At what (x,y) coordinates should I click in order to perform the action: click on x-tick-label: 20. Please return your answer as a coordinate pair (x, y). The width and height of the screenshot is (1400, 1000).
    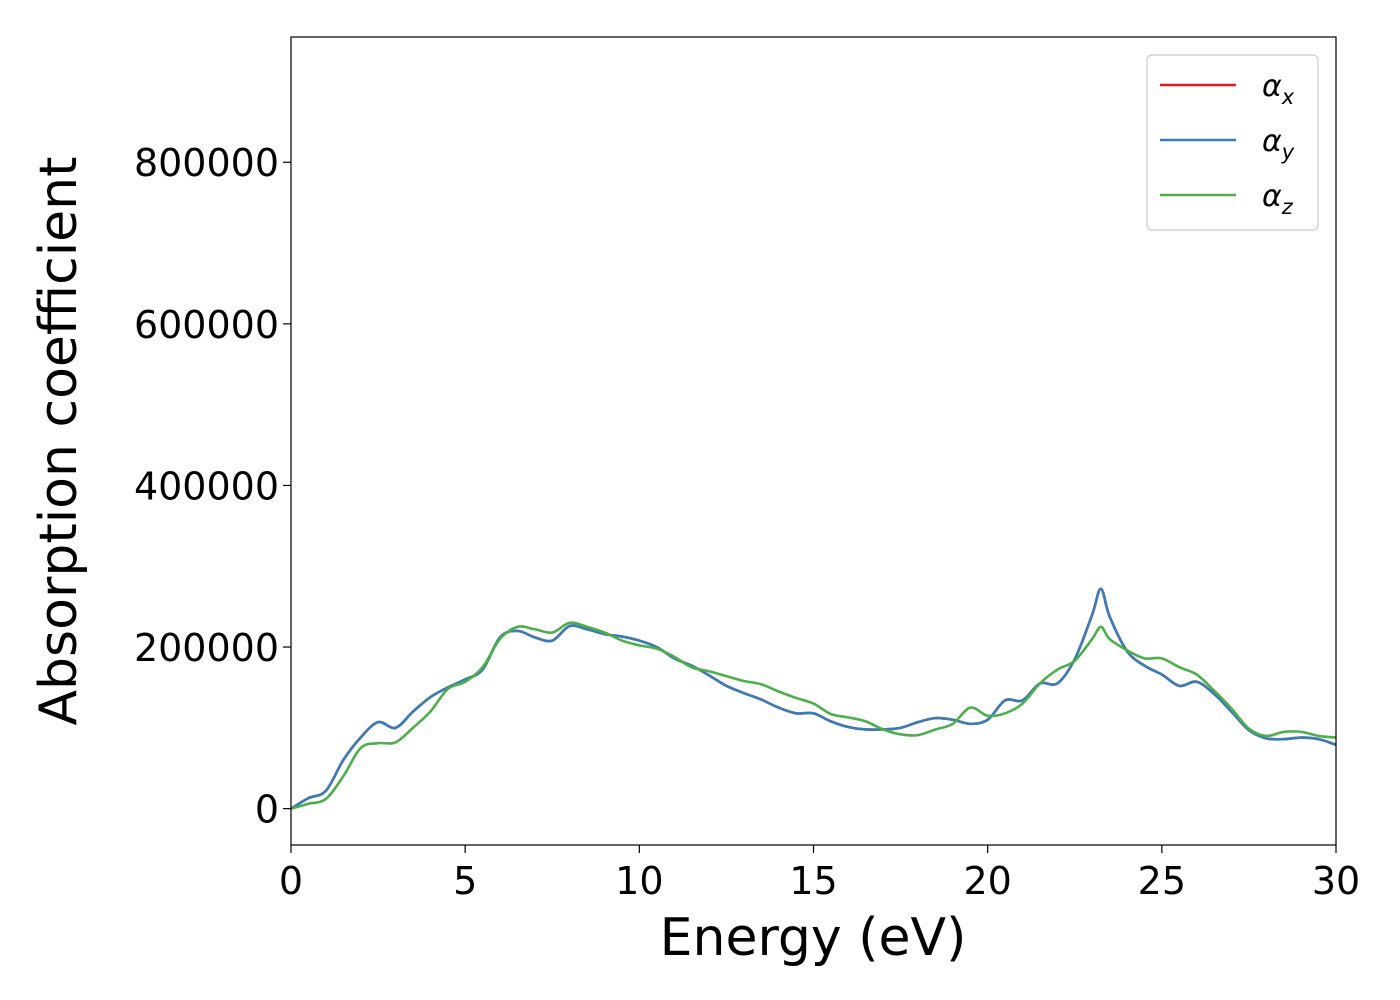
    Looking at the image, I should click on (987, 881).